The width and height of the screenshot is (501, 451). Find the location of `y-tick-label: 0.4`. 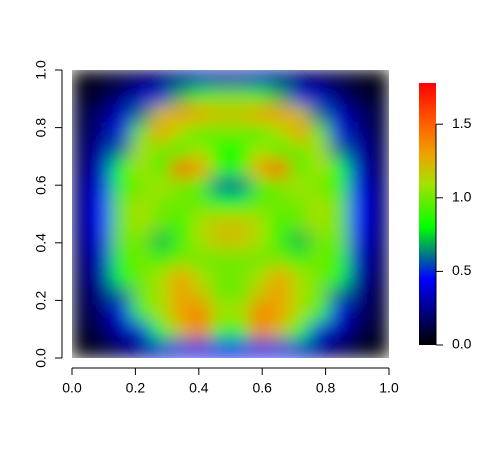

y-tick-label: 0.4 is located at coordinates (41, 243).